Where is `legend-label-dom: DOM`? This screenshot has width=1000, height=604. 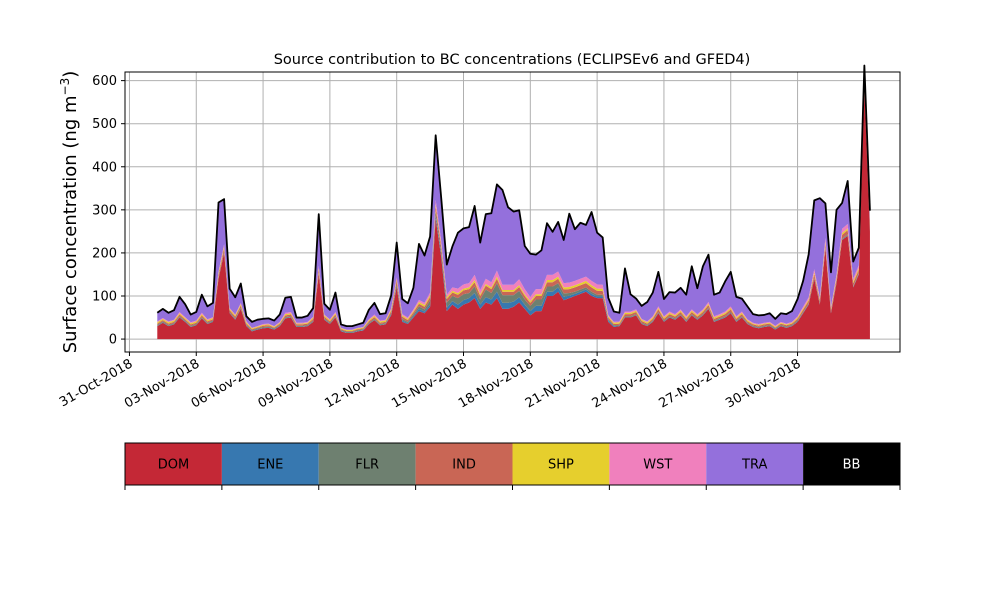
legend-label-dom: DOM is located at coordinates (173, 465).